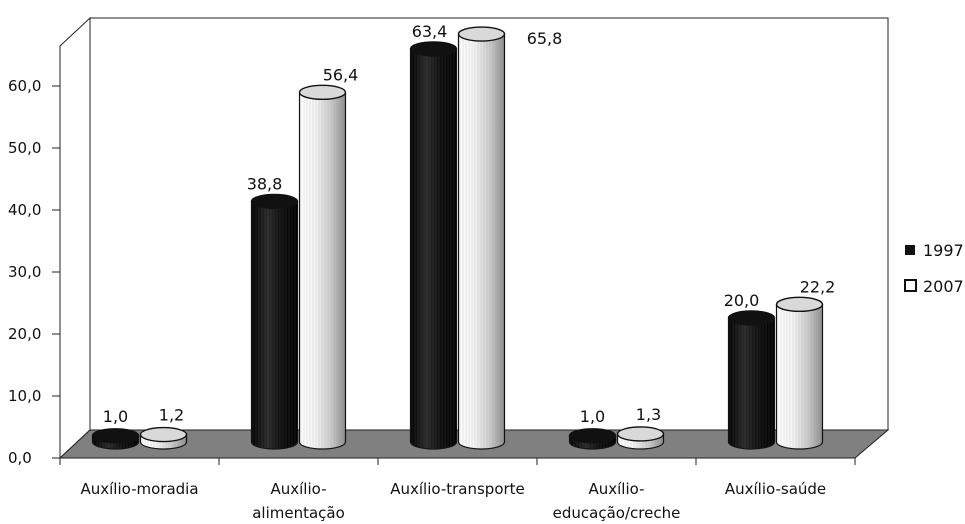 The height and width of the screenshot is (524, 965). I want to click on data-label: 65,8, so click(545, 38).